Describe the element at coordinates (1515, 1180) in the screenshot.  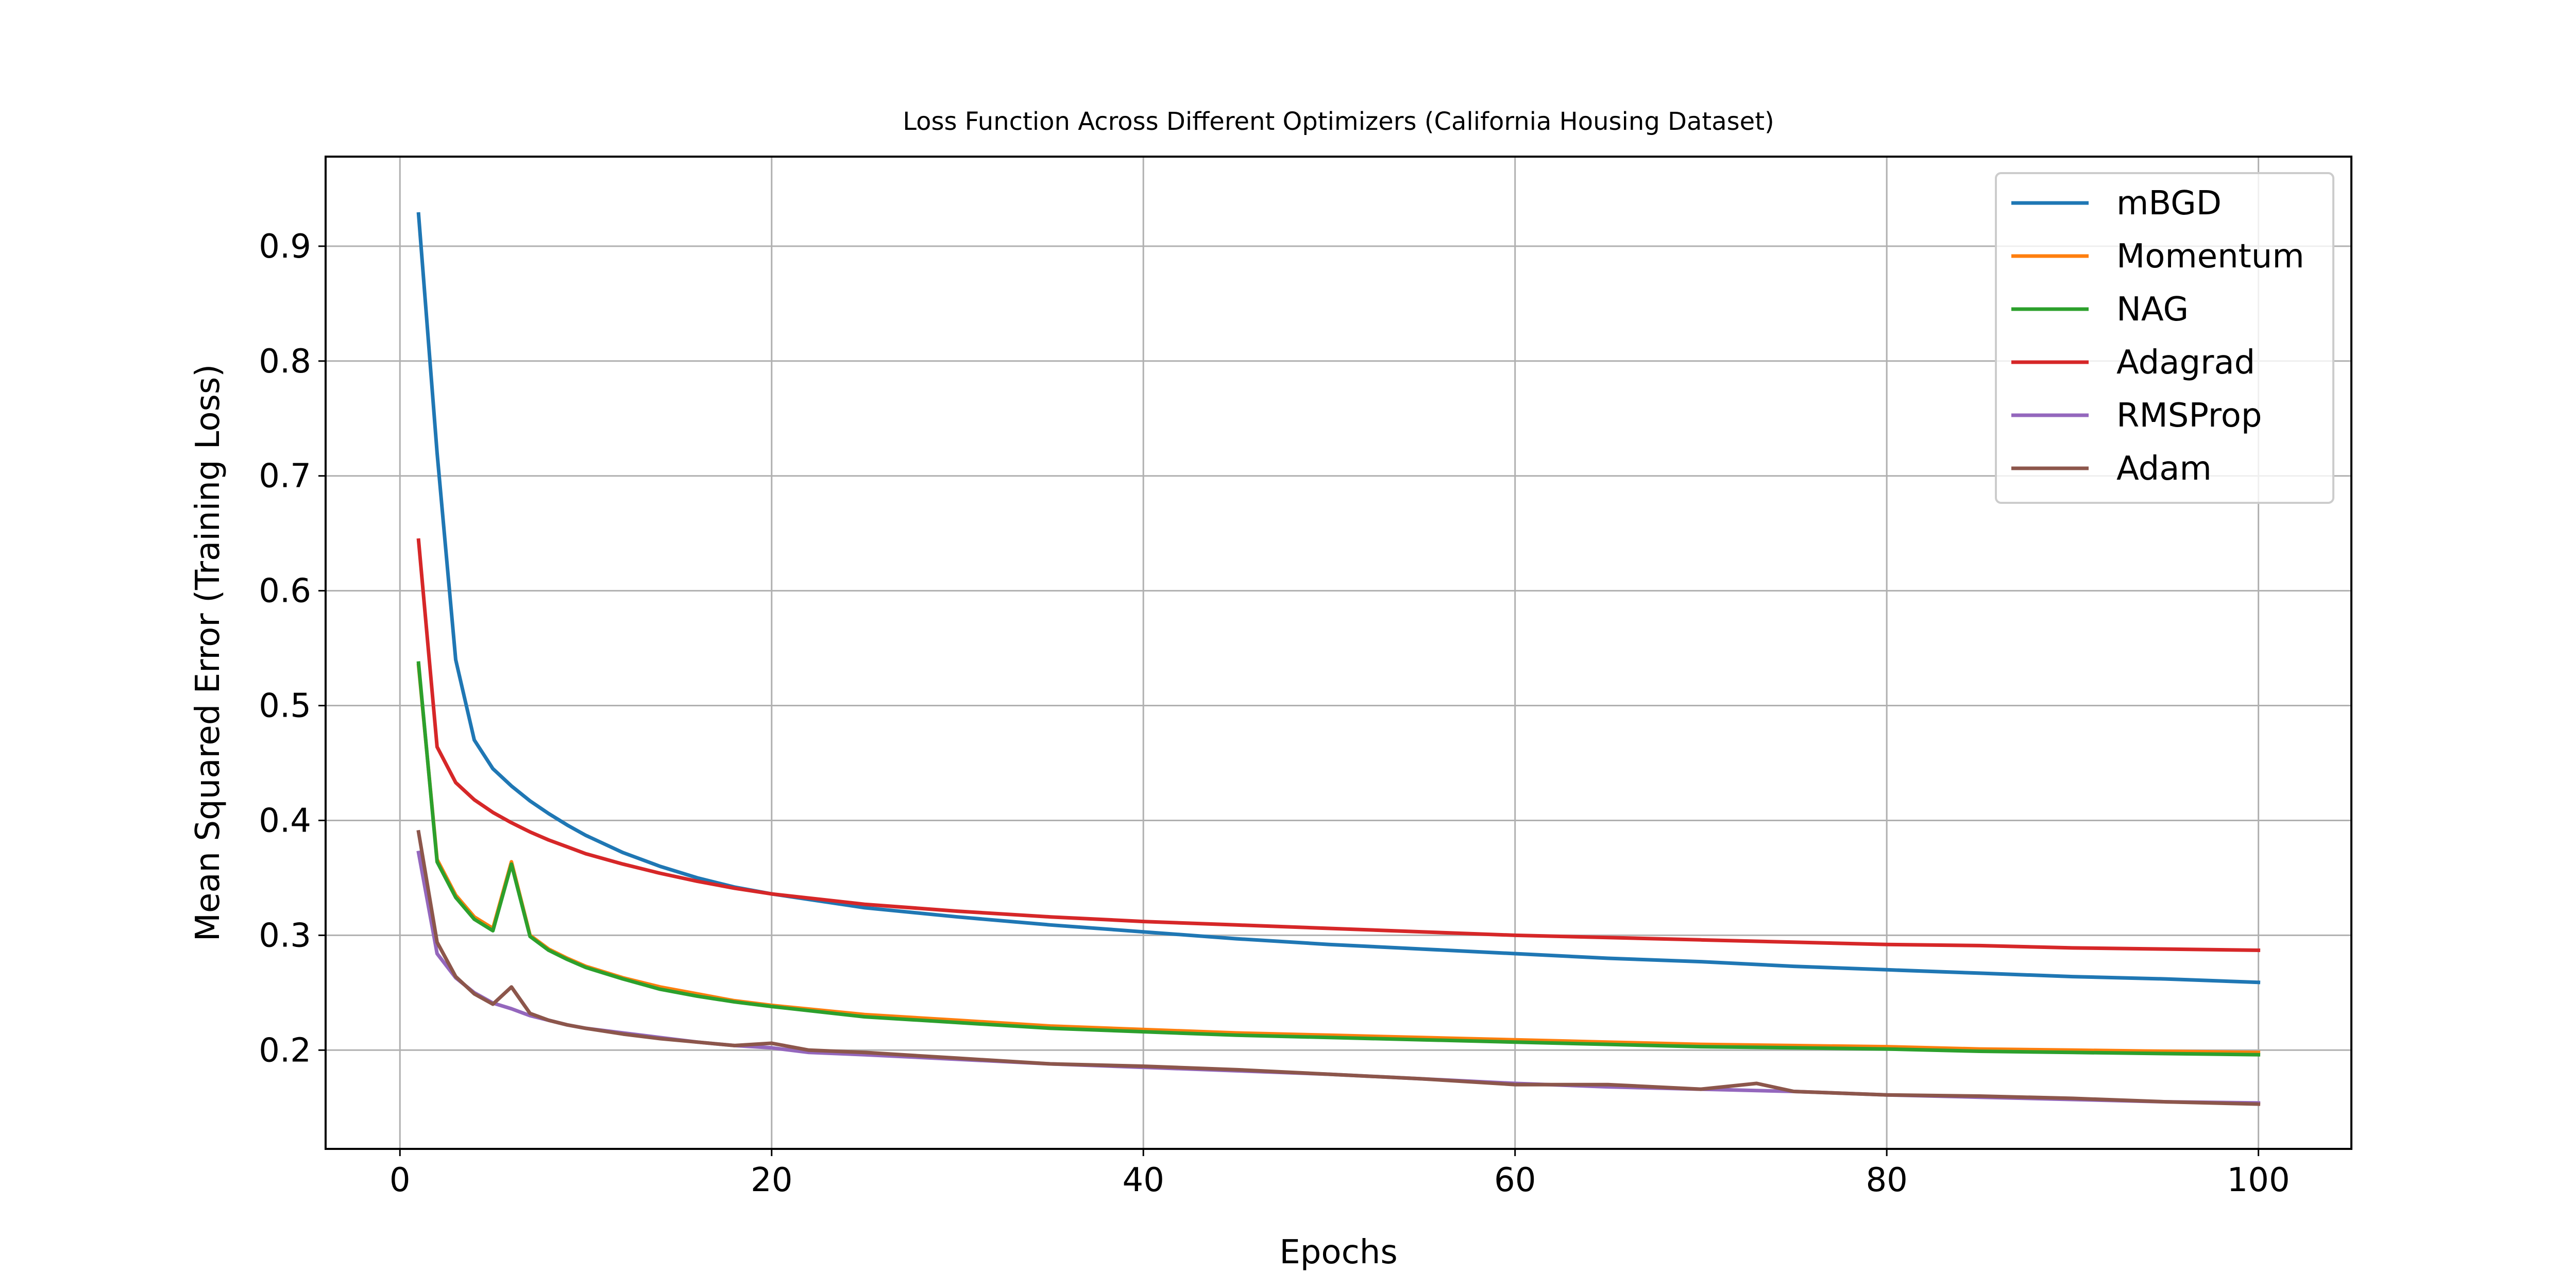
I see `x-tick-label: 60` at that location.